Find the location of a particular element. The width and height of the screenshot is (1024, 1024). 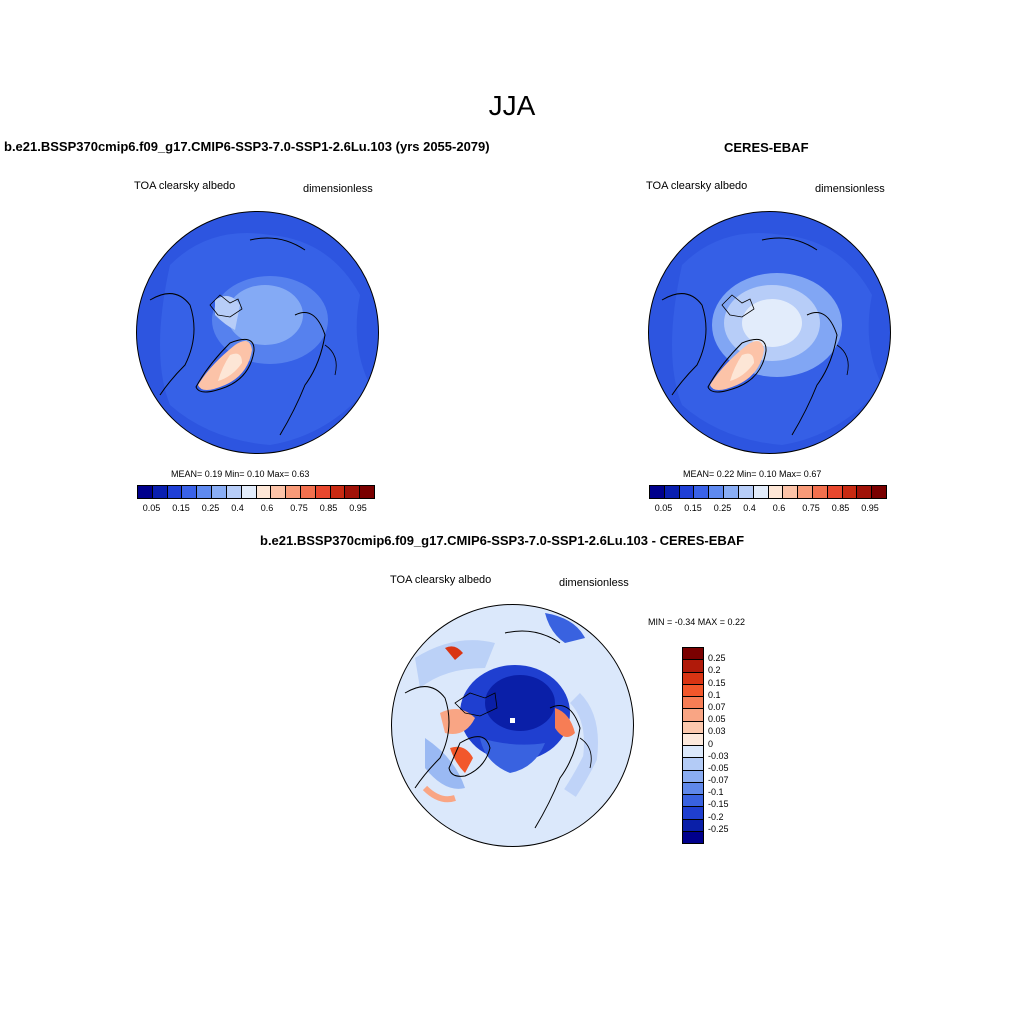

model-colorbar-labels: 0.05 0.15 0.25 0.4 0.6 0.75 0.85 0.95 is located at coordinates (255, 509).